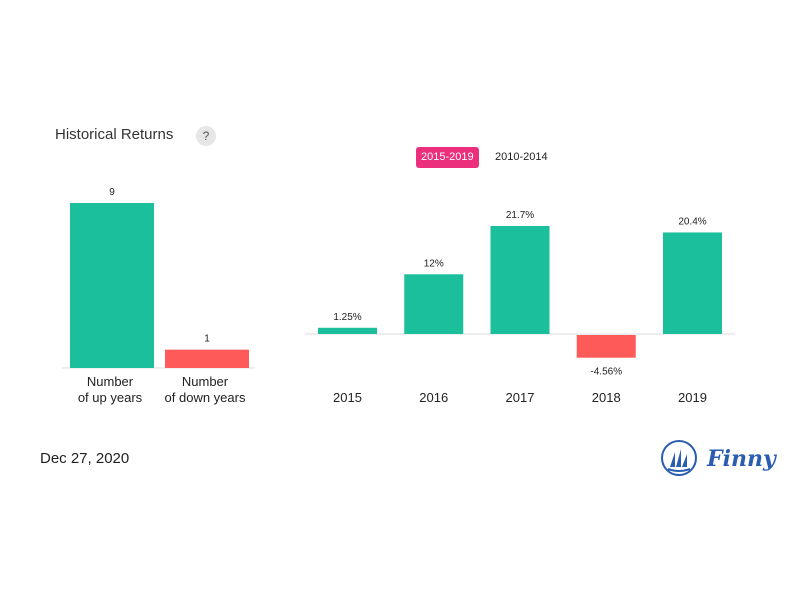 The image size is (800, 600). Describe the element at coordinates (606, 372) in the screenshot. I see `data-label: -4.56%` at that location.